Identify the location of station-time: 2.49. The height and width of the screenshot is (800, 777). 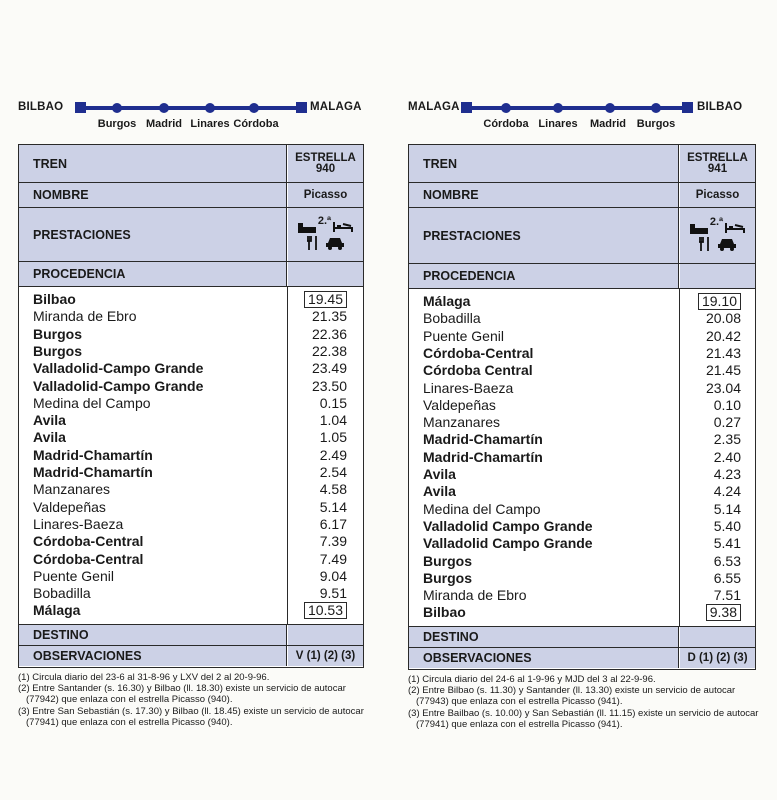
(333, 454).